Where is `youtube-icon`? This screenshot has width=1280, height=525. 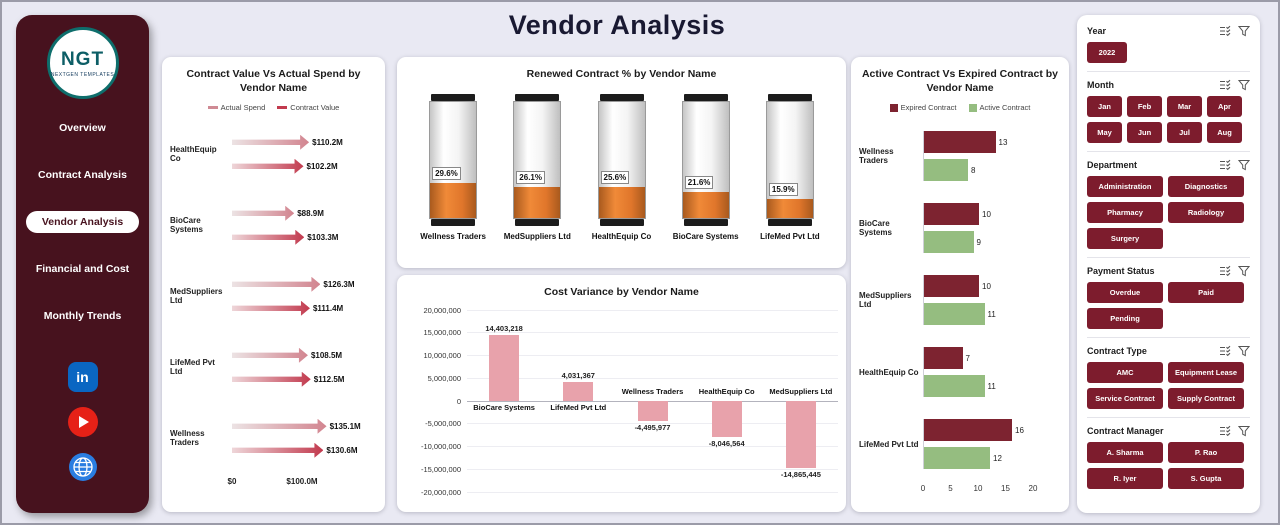
youtube-icon is located at coordinates (82, 422).